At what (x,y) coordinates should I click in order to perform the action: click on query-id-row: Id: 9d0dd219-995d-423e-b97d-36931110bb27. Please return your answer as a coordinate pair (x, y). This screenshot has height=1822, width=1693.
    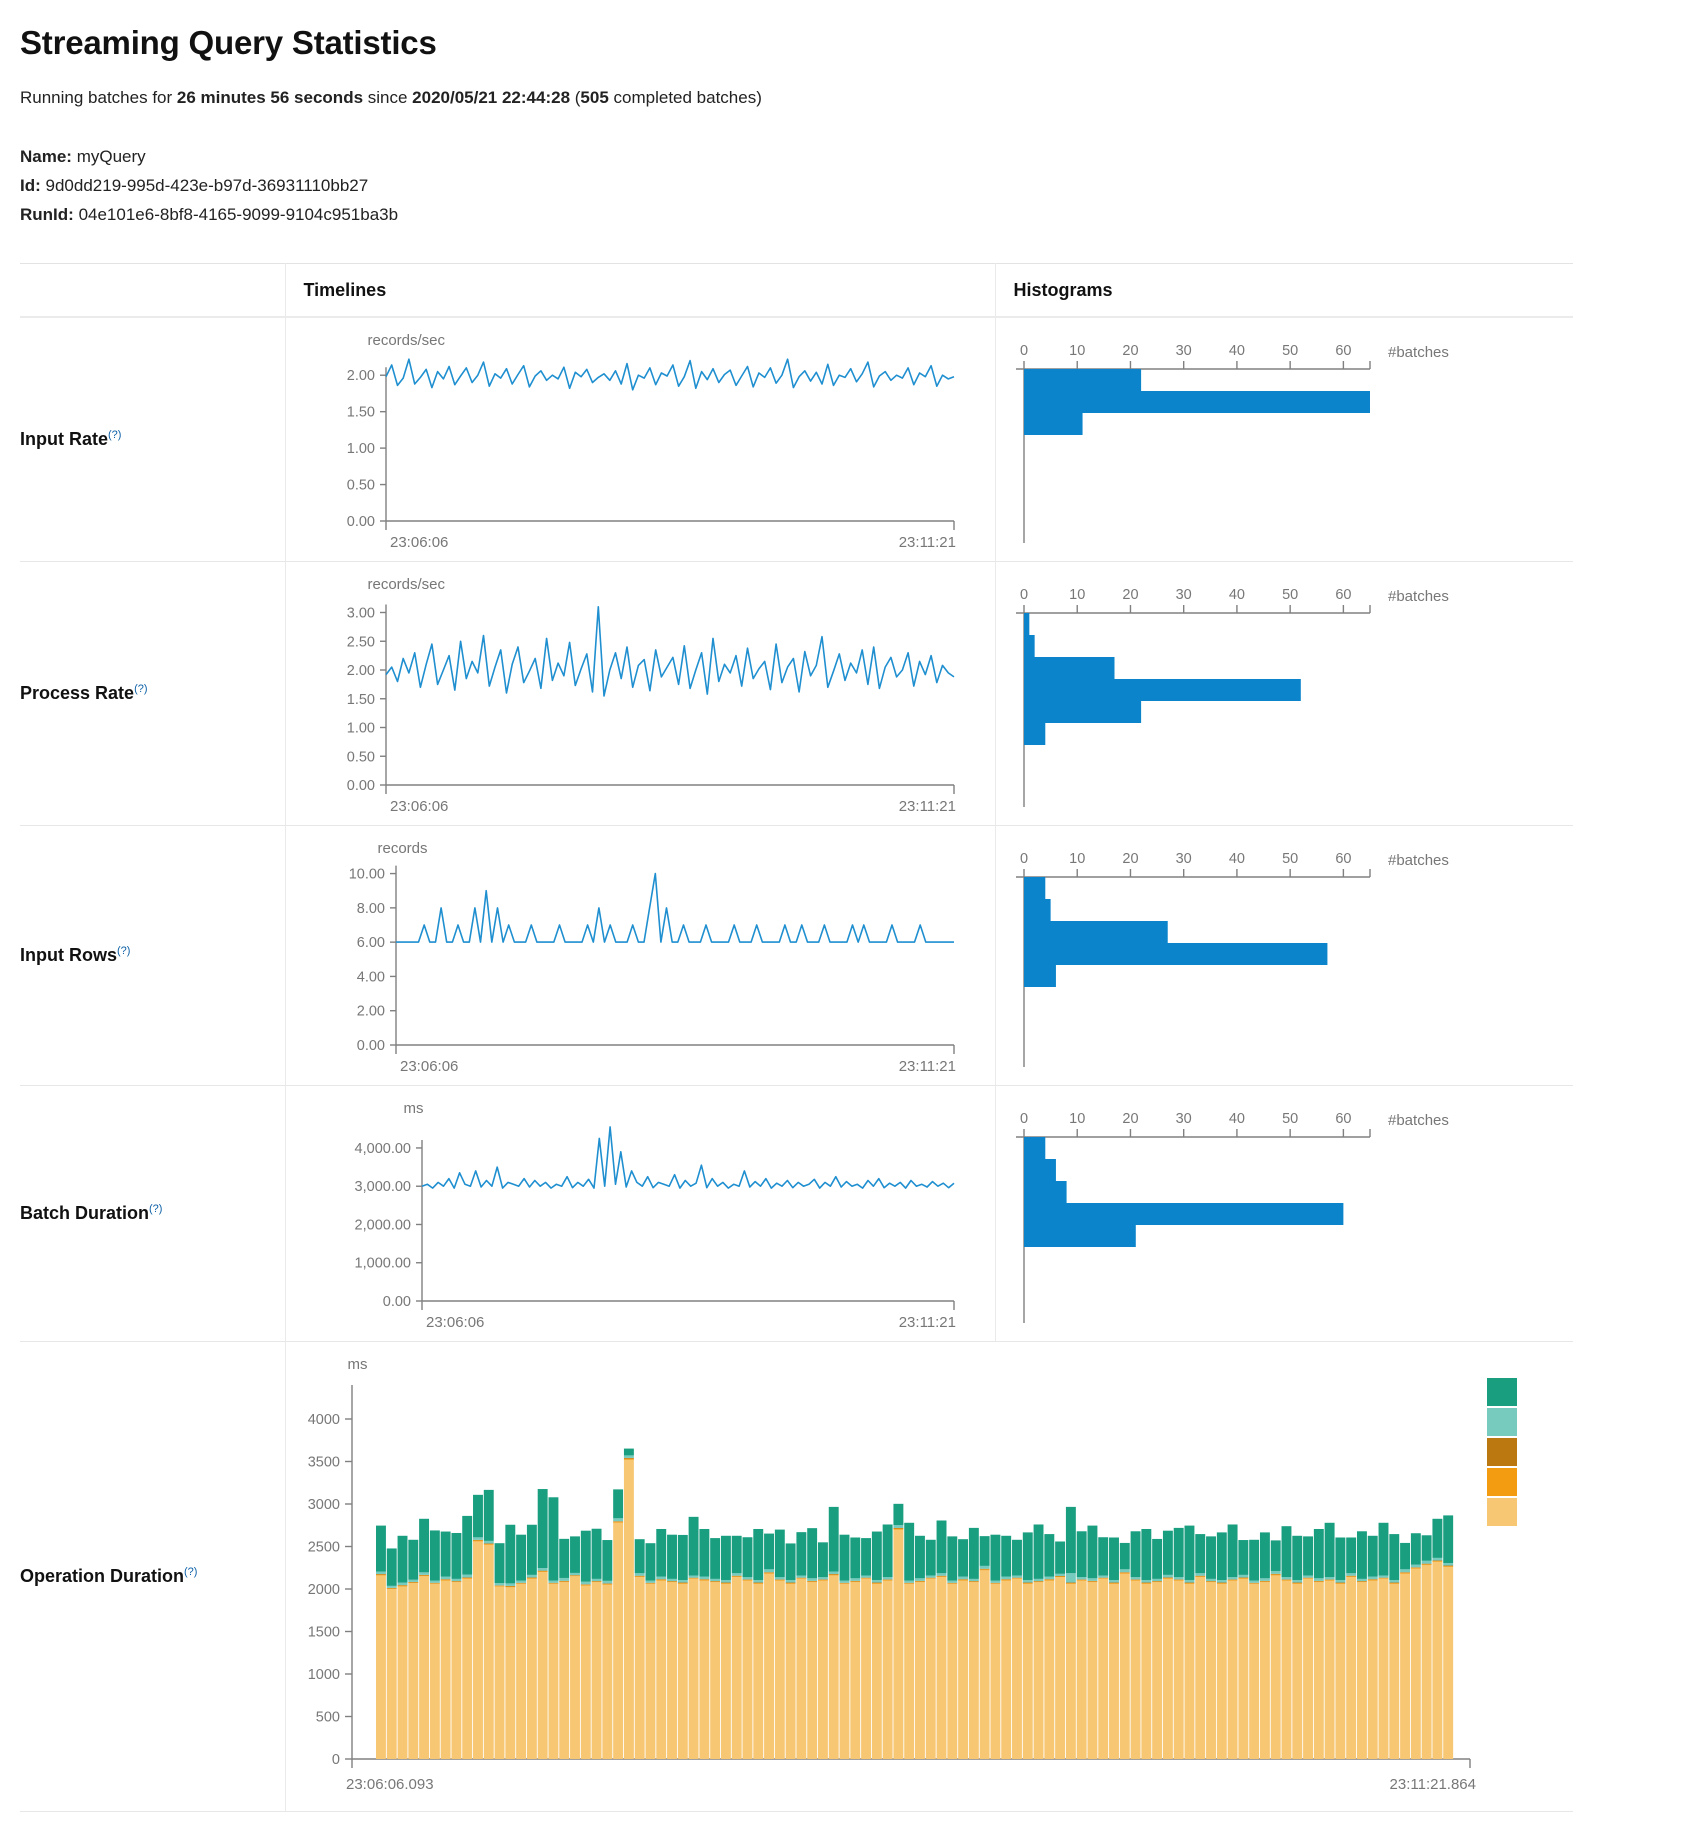
    Looking at the image, I should click on (826, 185).